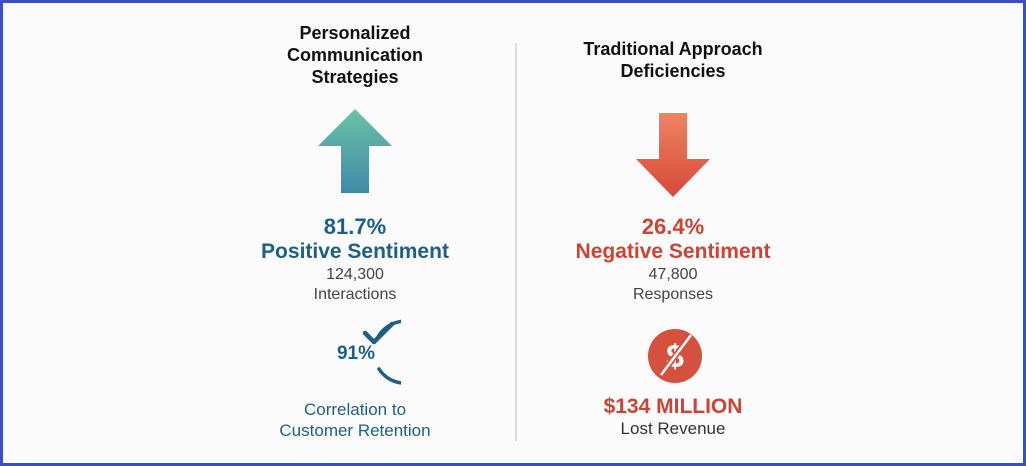 The width and height of the screenshot is (1026, 466). What do you see at coordinates (355, 226) in the screenshot?
I see `left-percent: 81.7%` at bounding box center [355, 226].